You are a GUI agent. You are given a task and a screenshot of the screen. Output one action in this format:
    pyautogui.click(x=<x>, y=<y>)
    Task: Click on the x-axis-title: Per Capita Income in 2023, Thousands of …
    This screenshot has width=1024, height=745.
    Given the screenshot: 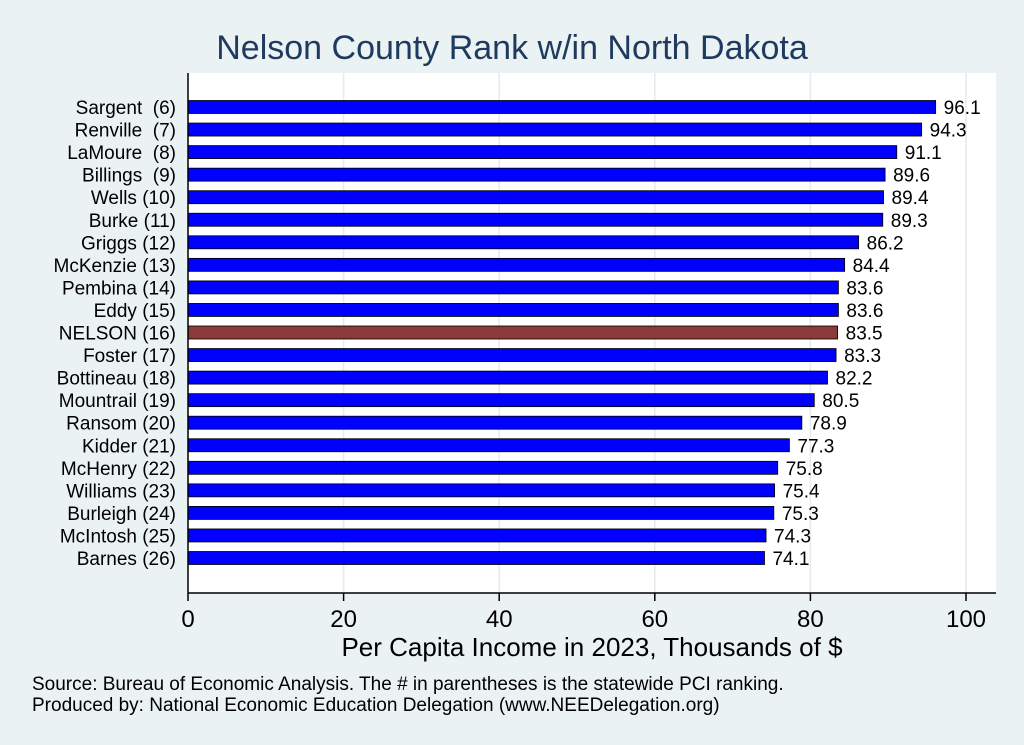 What is the action you would take?
    pyautogui.click(x=592, y=647)
    